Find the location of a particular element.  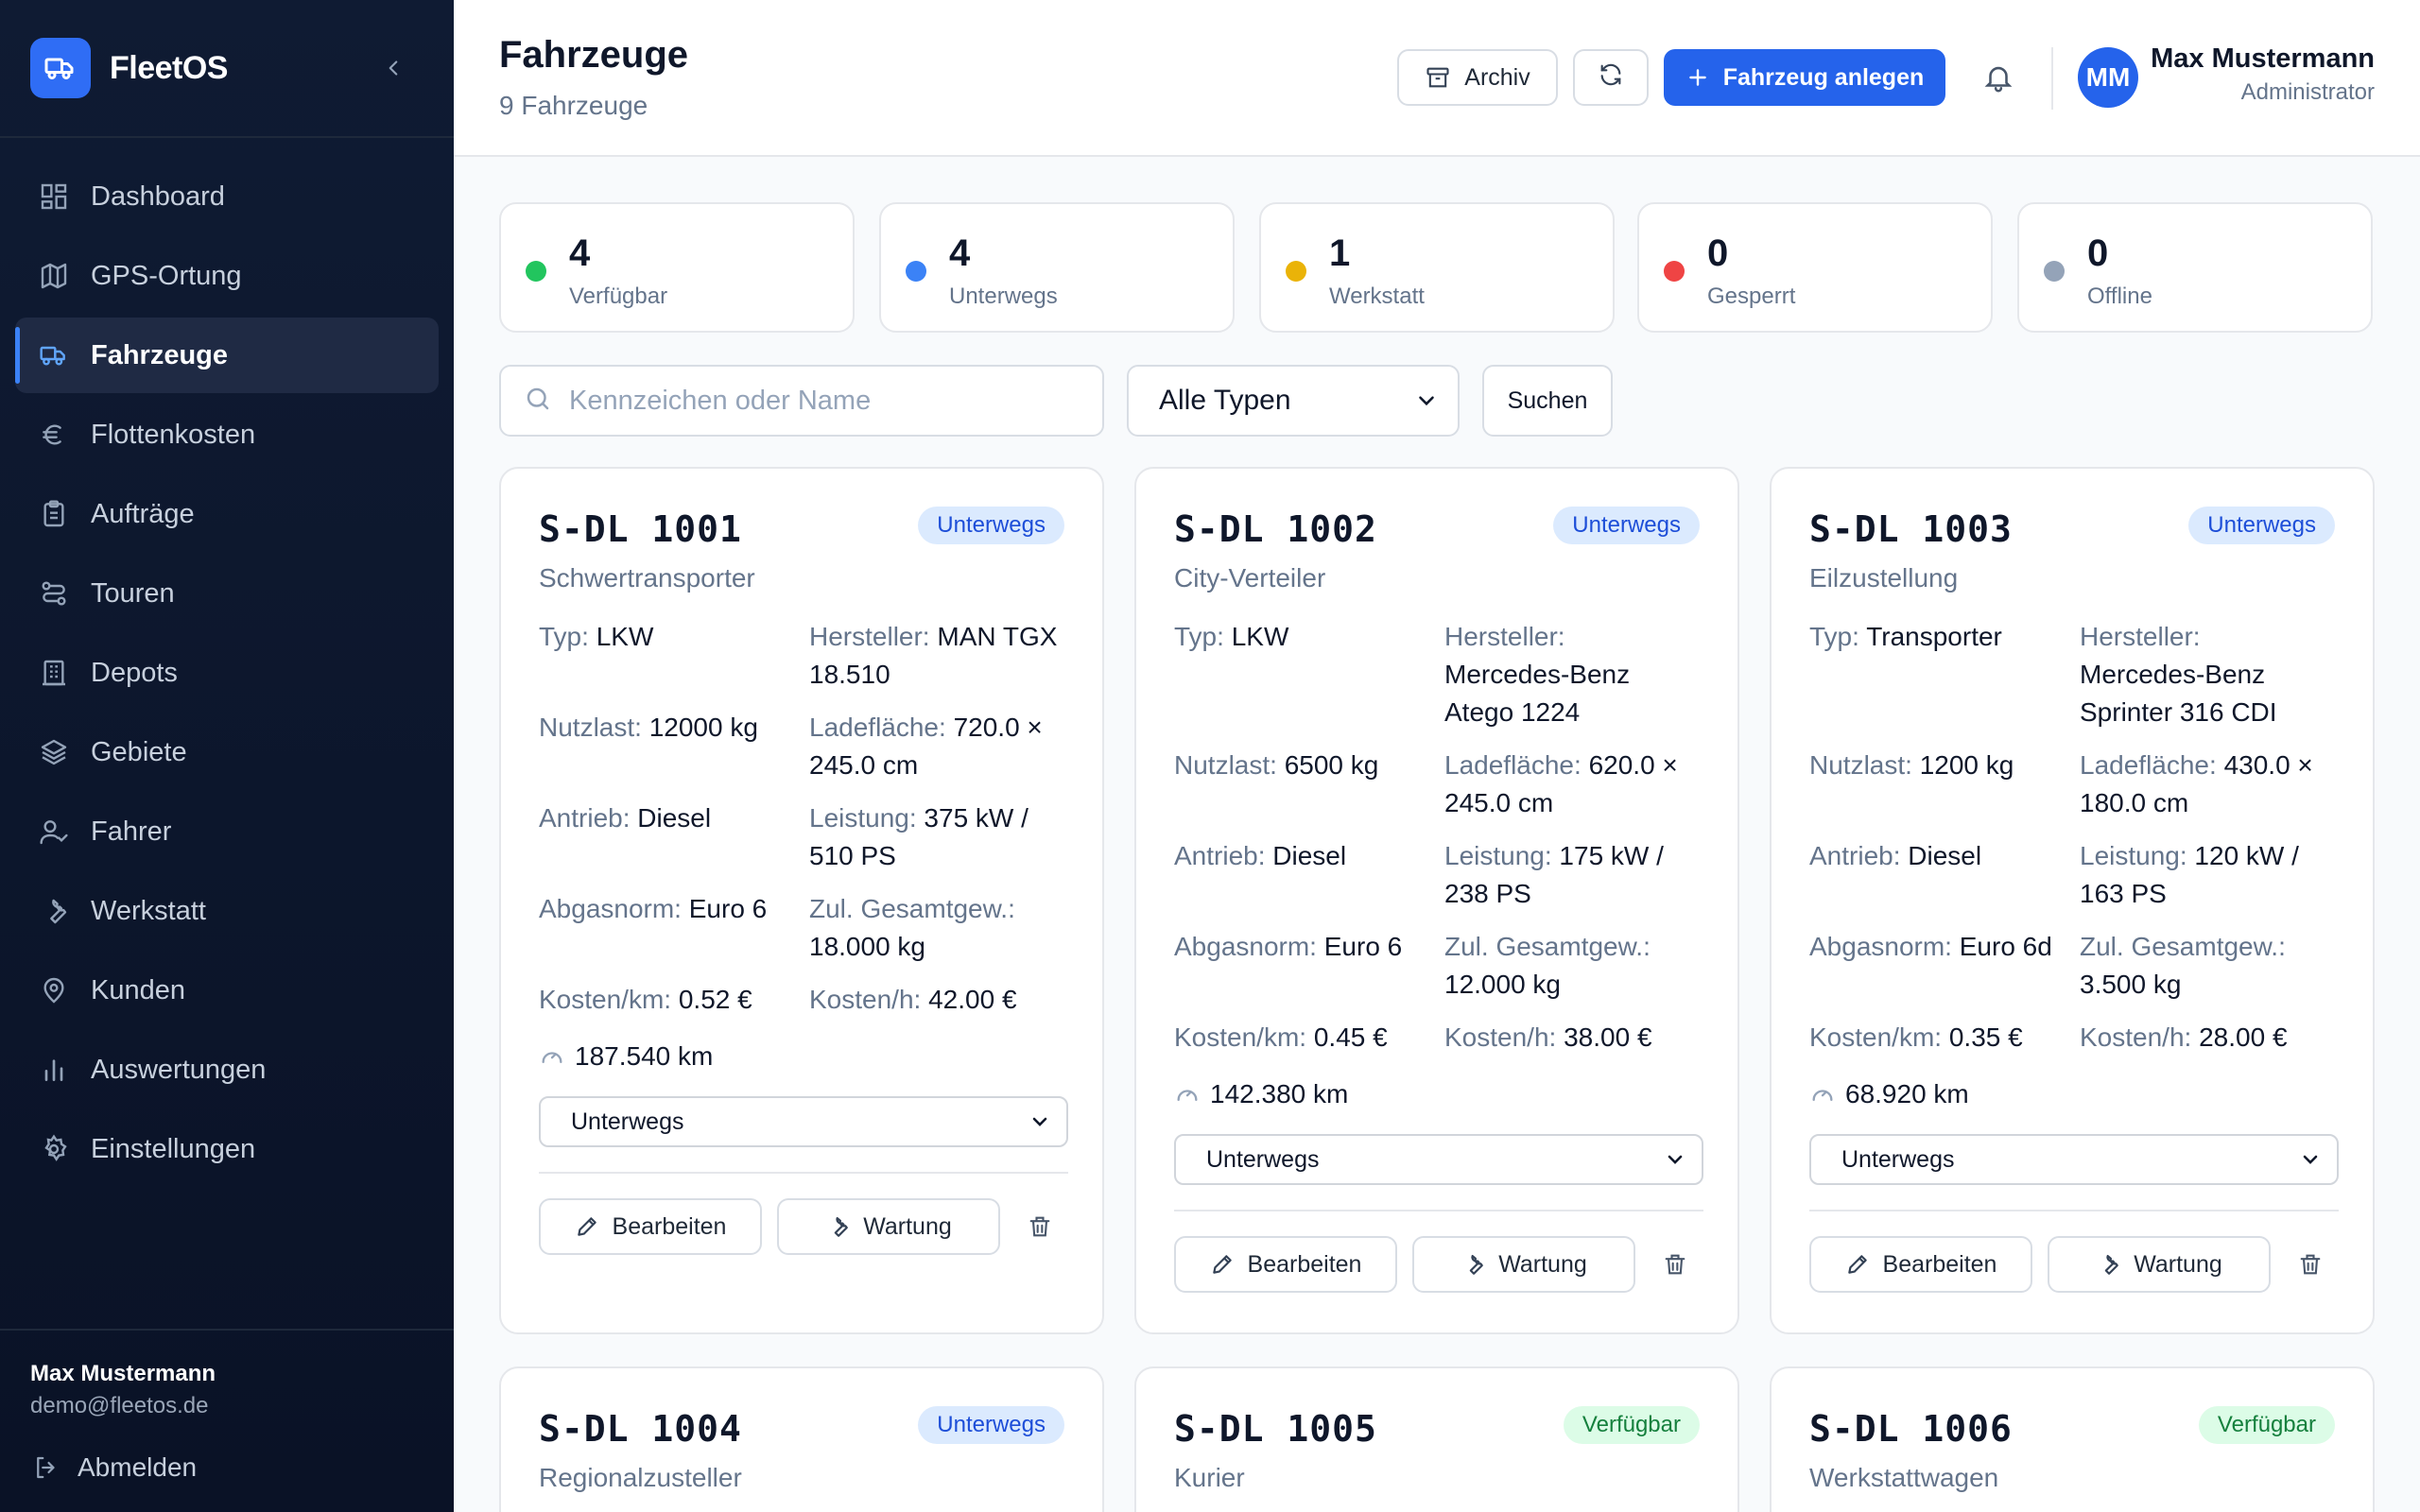

spec-value: 38.00 € is located at coordinates (1608, 1037).